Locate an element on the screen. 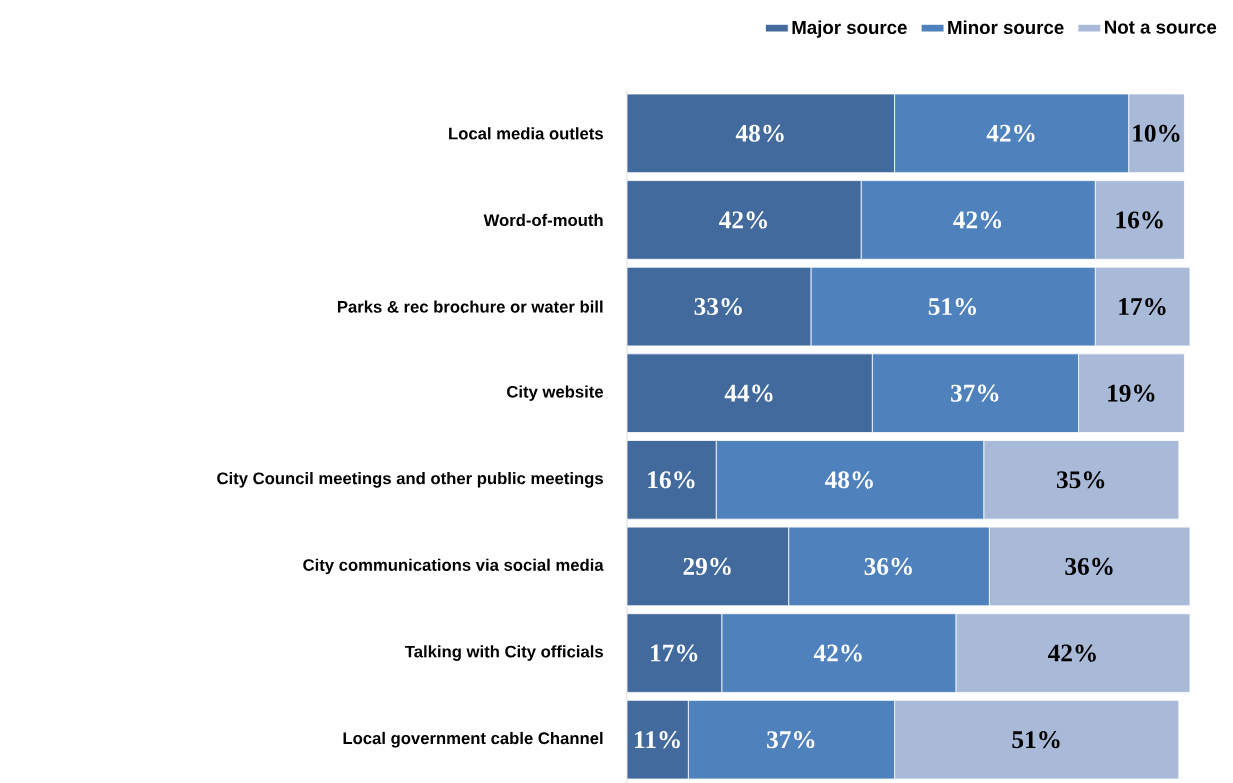 Image resolution: width=1233 pixels, height=783 pixels. y-tick-label: Word-of-mouth is located at coordinates (543, 220).